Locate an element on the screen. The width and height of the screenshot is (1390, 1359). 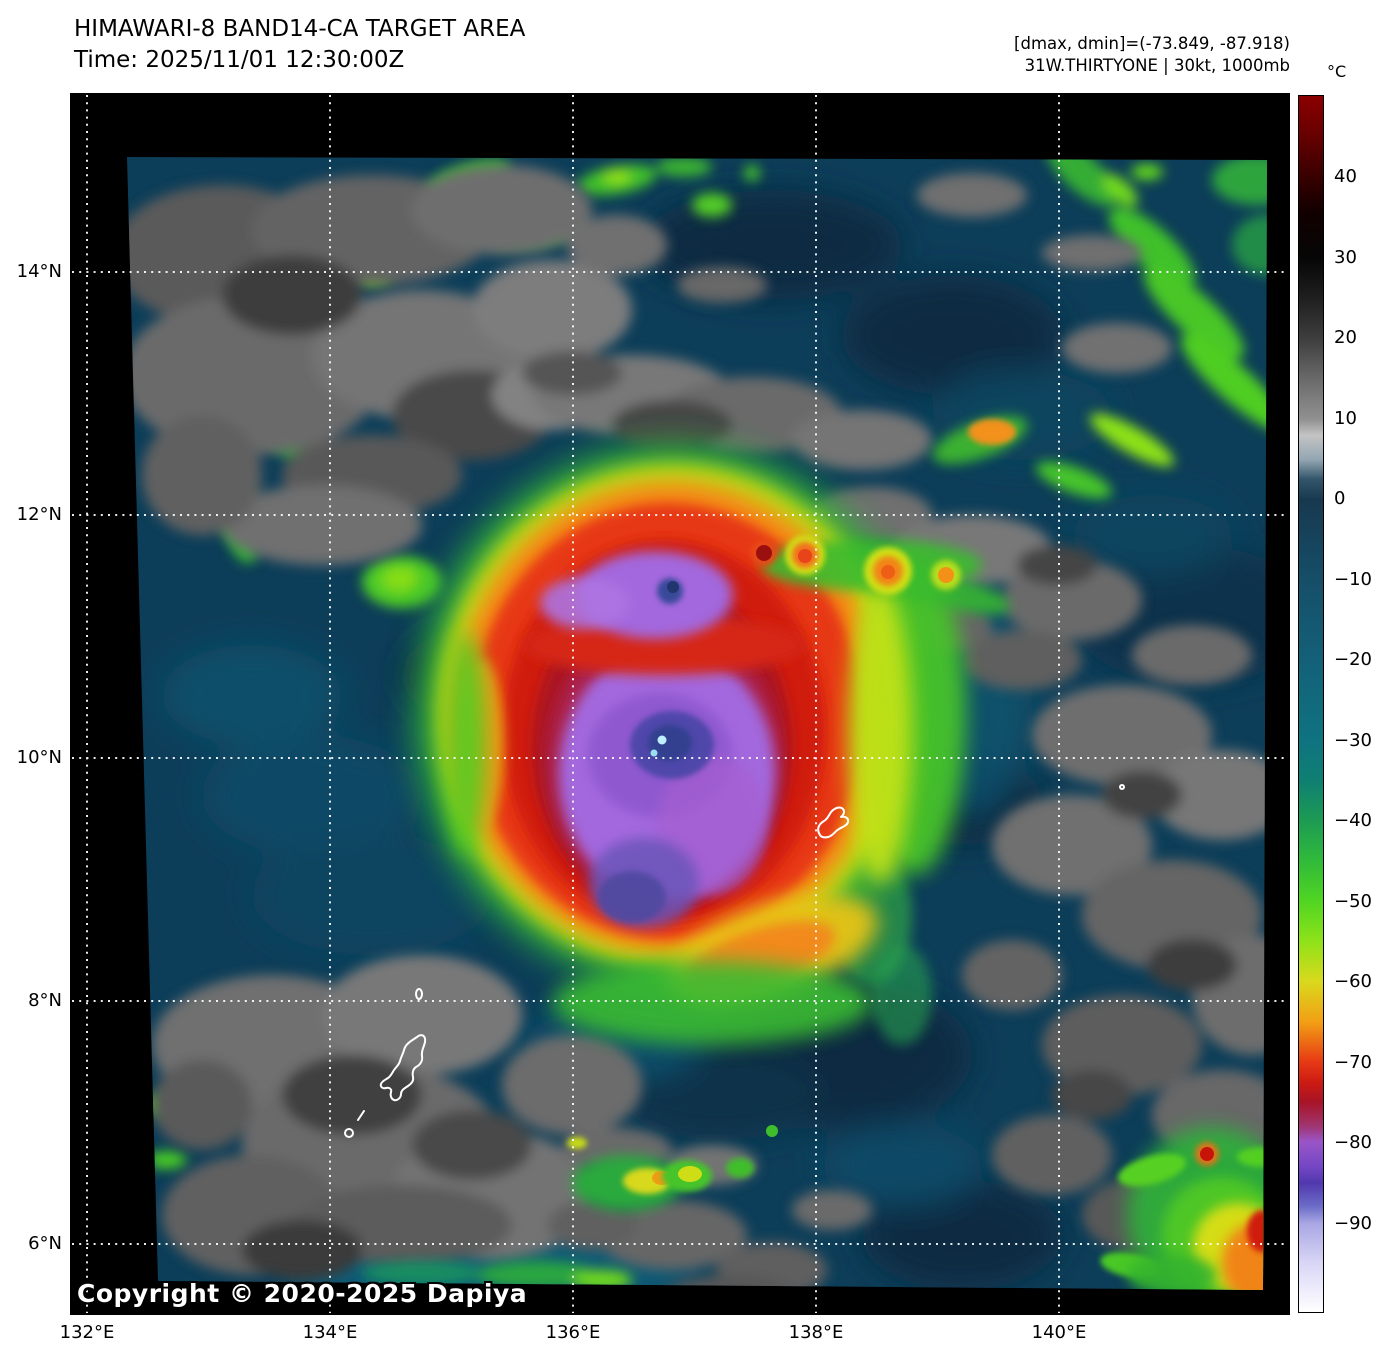
colorbar-tick-label: −60 is located at coordinates (1353, 981).